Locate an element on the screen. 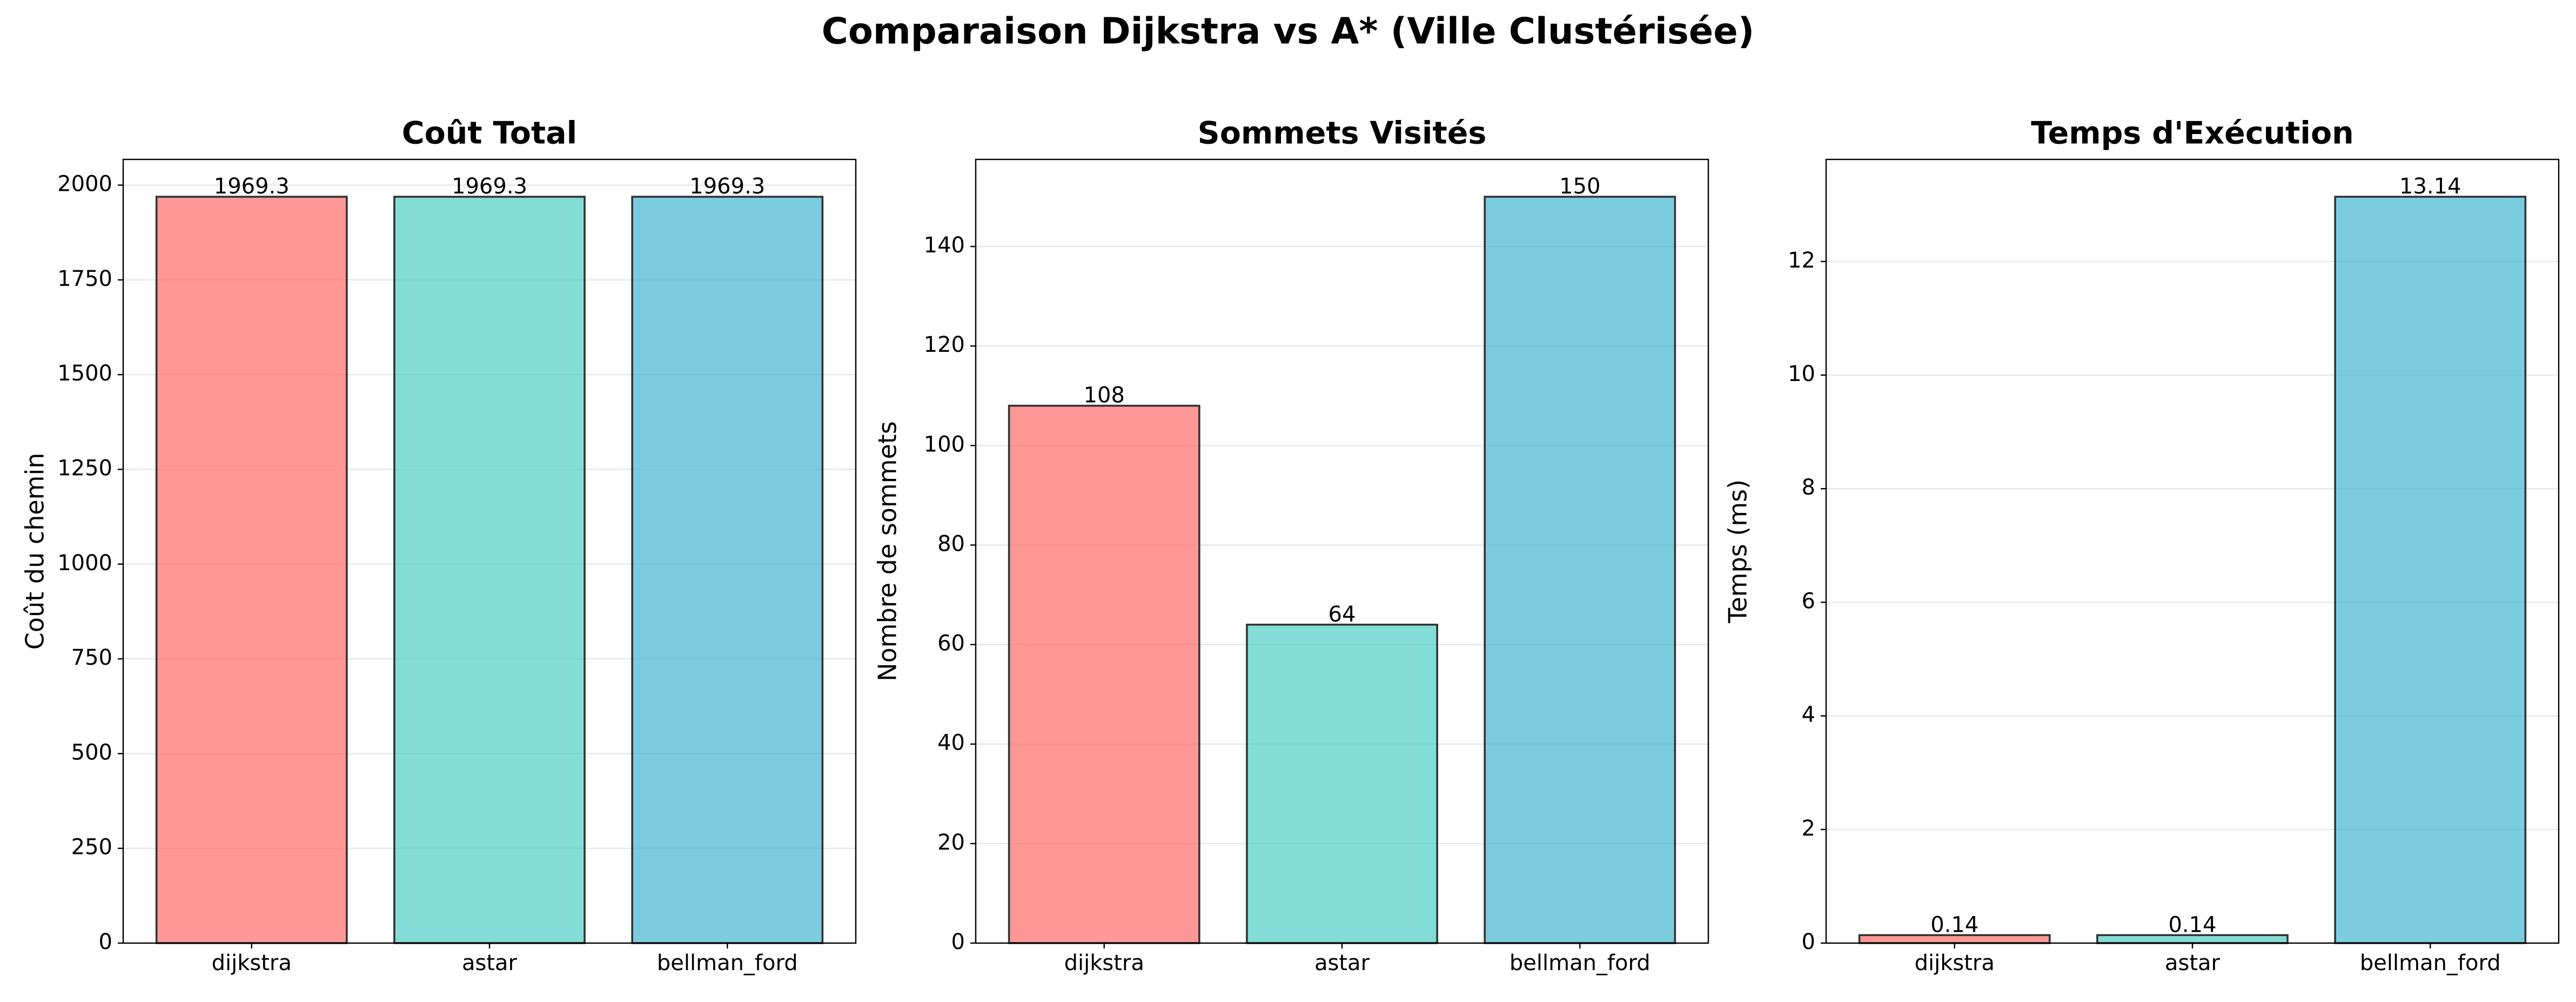  y-tick-label: 2000 is located at coordinates (84, 184).